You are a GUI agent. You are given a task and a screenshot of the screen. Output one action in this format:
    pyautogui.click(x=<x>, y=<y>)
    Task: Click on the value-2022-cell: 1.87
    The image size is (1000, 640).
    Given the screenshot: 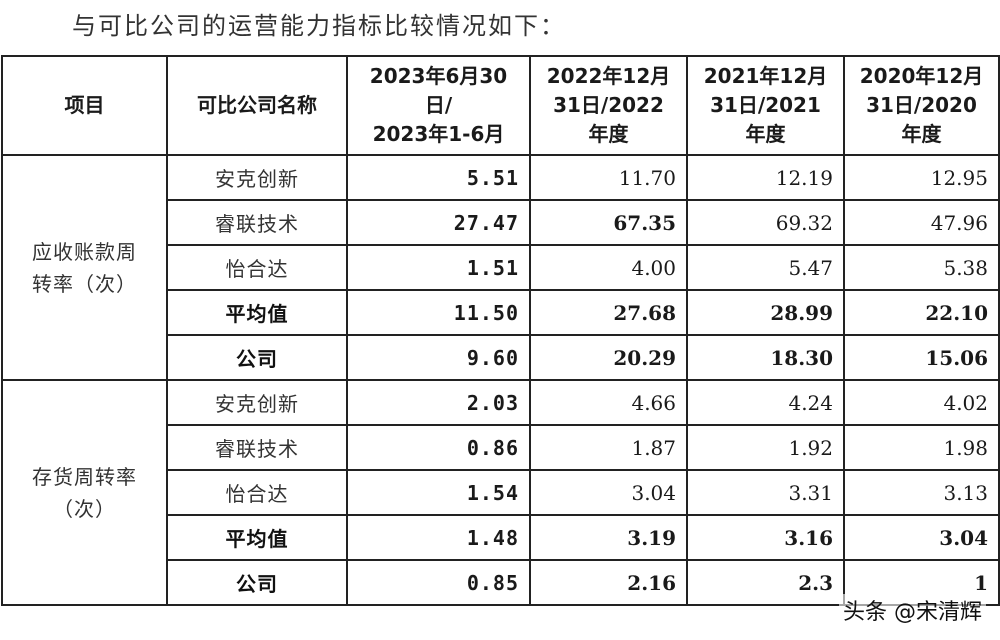 What is the action you would take?
    pyautogui.click(x=608, y=447)
    